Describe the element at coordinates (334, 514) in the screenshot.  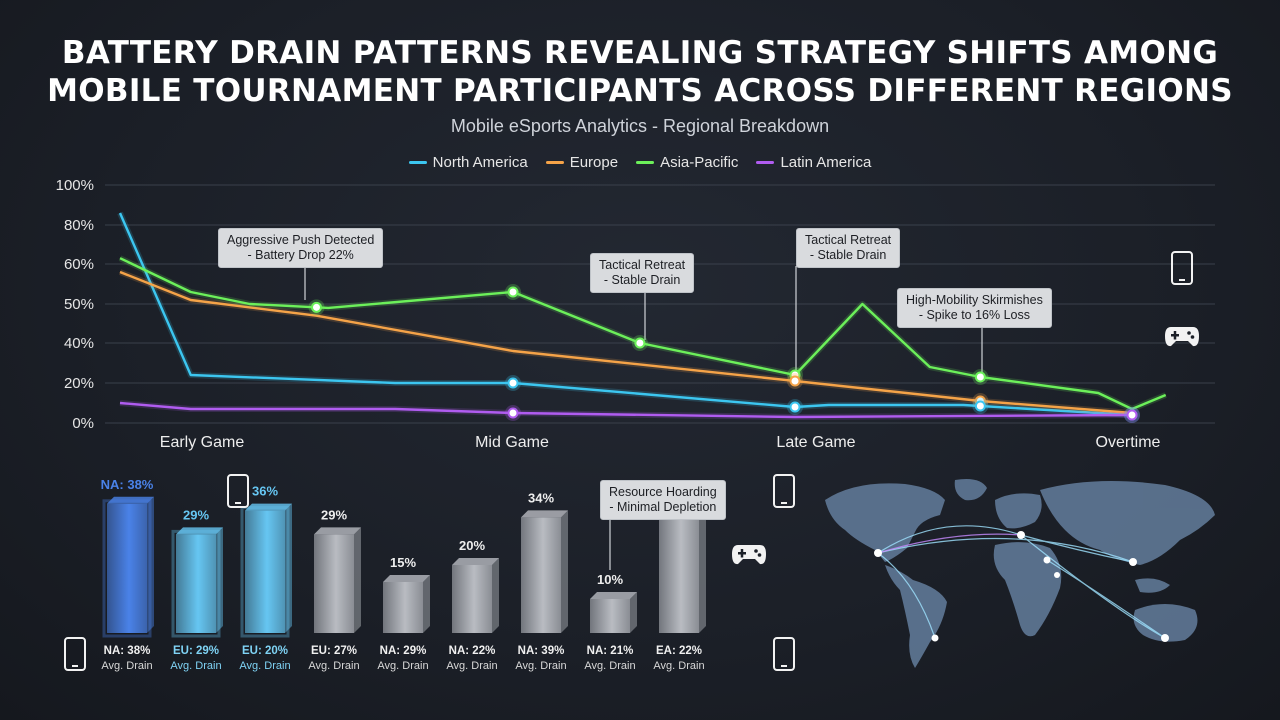
I see `bar-value-label-3: 29%` at that location.